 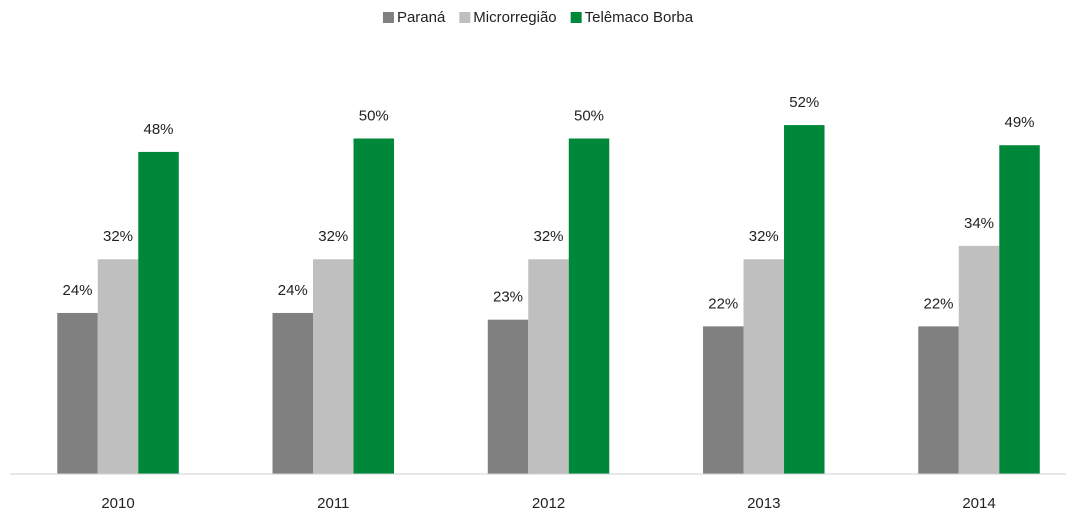 What do you see at coordinates (639, 17) in the screenshot?
I see `legend-label: Telêmaco Borba` at bounding box center [639, 17].